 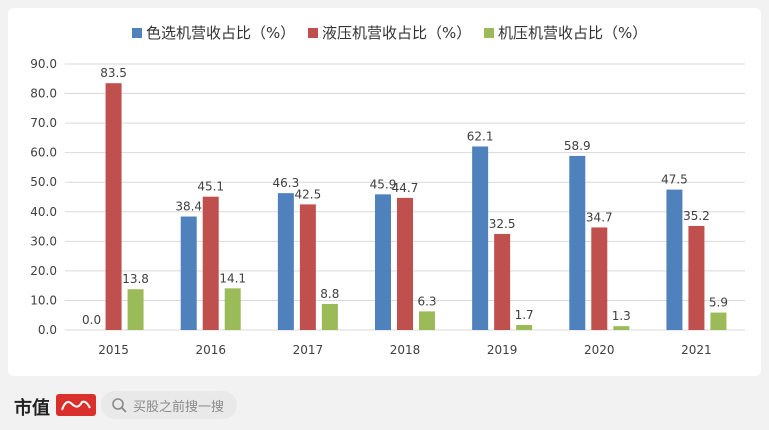 What do you see at coordinates (599, 217) in the screenshot?
I see `data-label: 34.7` at bounding box center [599, 217].